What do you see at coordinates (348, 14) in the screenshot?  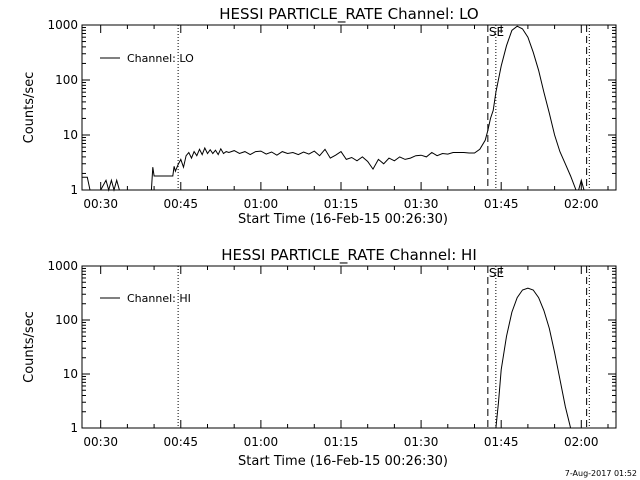 I see `chart-title: HESSI PARTICLE_RATE Channel: LO` at bounding box center [348, 14].